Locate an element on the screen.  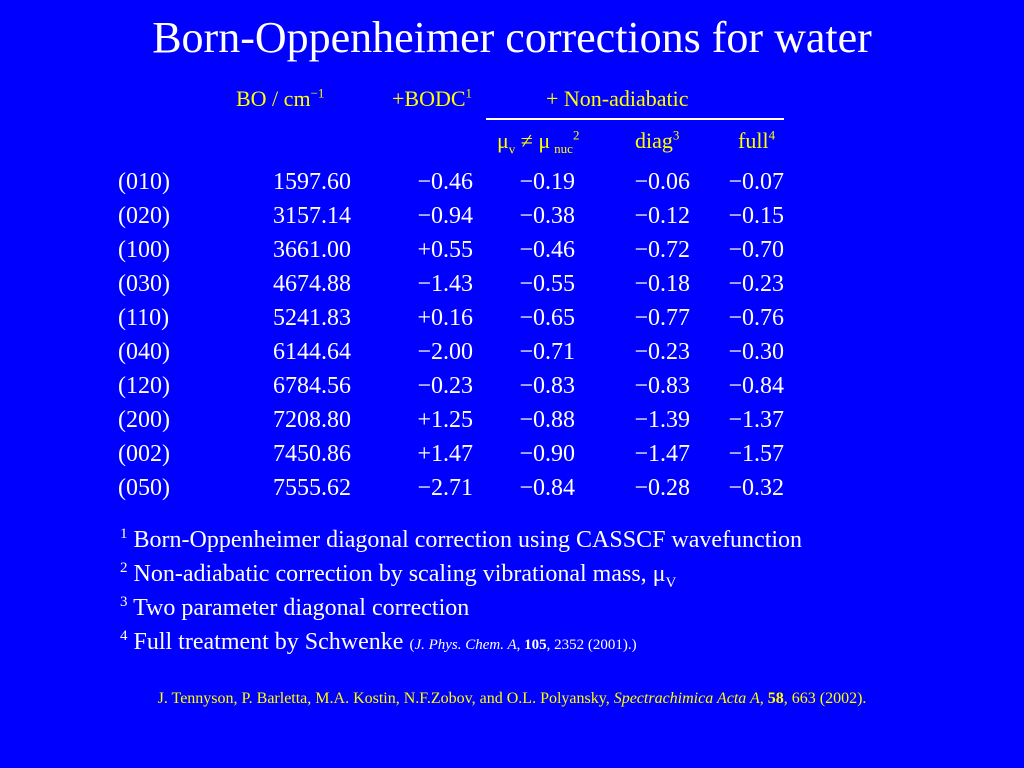
citation-journal: Spectrachimica Acta A, is located at coordinates (688, 698).